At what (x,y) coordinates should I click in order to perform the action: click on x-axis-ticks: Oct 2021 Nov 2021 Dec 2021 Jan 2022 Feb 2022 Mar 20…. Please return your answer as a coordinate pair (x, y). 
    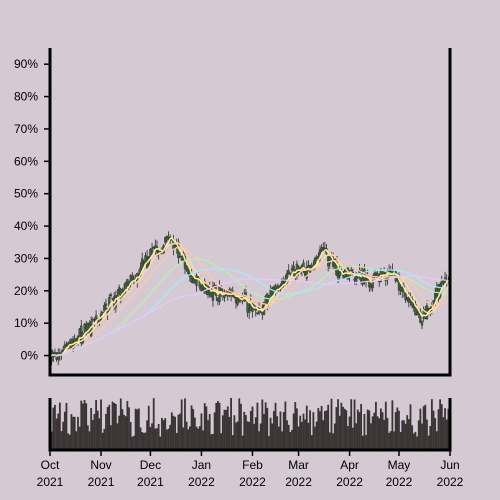
    Looking at the image, I should click on (250, 469).